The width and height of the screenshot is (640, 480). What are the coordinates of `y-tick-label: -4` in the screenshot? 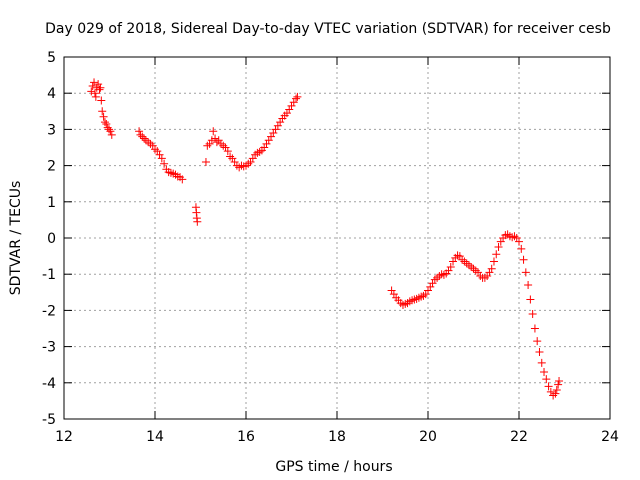 It's located at (49, 384).